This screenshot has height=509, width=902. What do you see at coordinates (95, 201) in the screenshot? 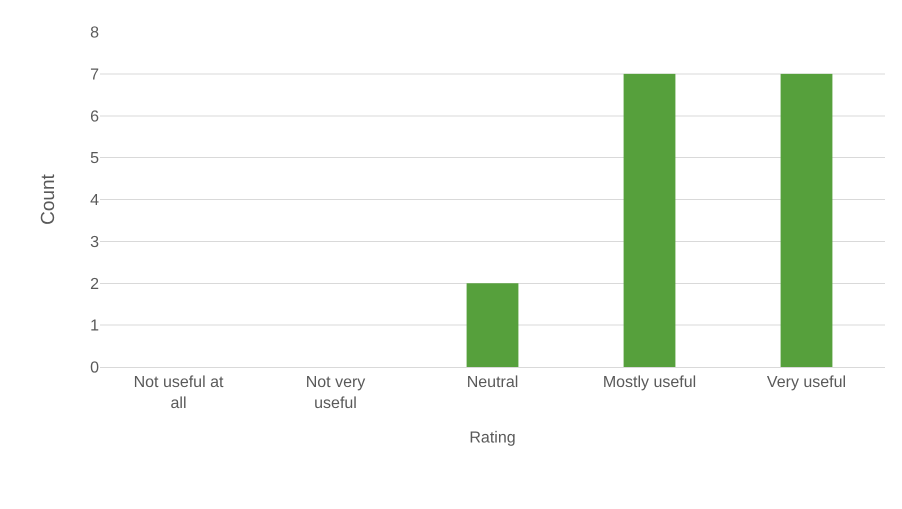
I see `y-tick-label: 4` at bounding box center [95, 201].